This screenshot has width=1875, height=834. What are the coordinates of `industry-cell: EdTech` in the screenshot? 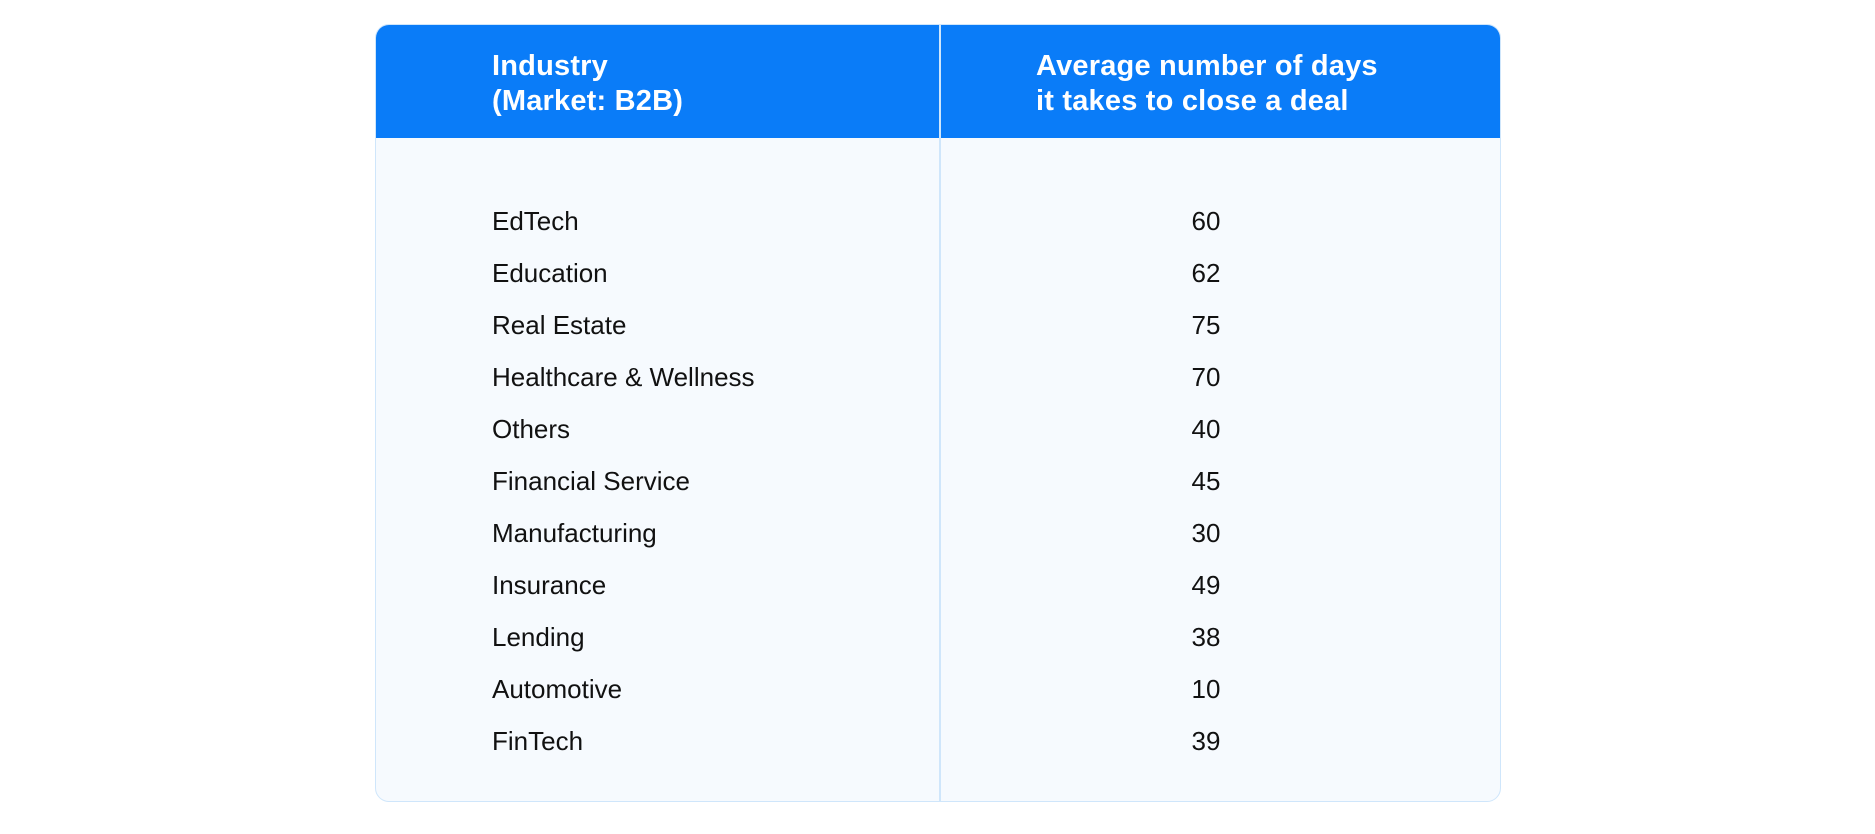 It's located at (535, 221).